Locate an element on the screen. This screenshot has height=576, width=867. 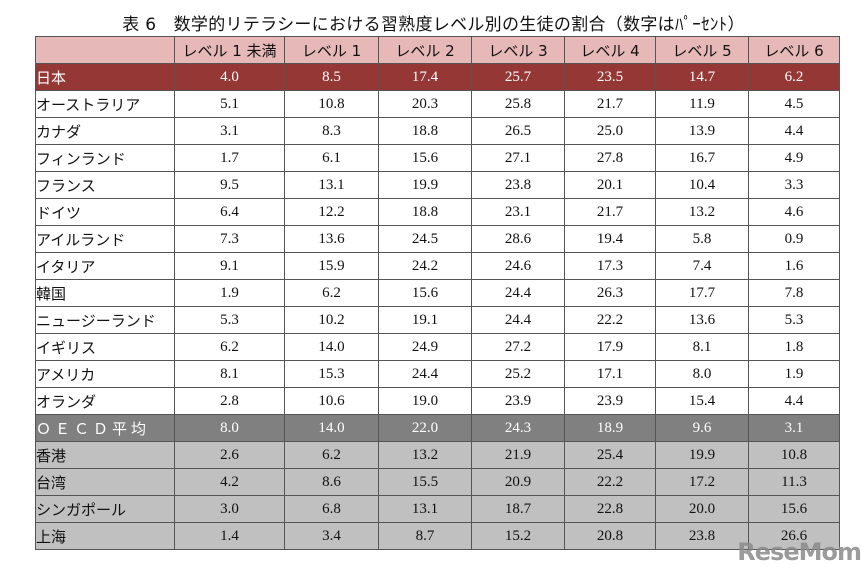
header-level-1: レベル 1 is located at coordinates (331, 50).